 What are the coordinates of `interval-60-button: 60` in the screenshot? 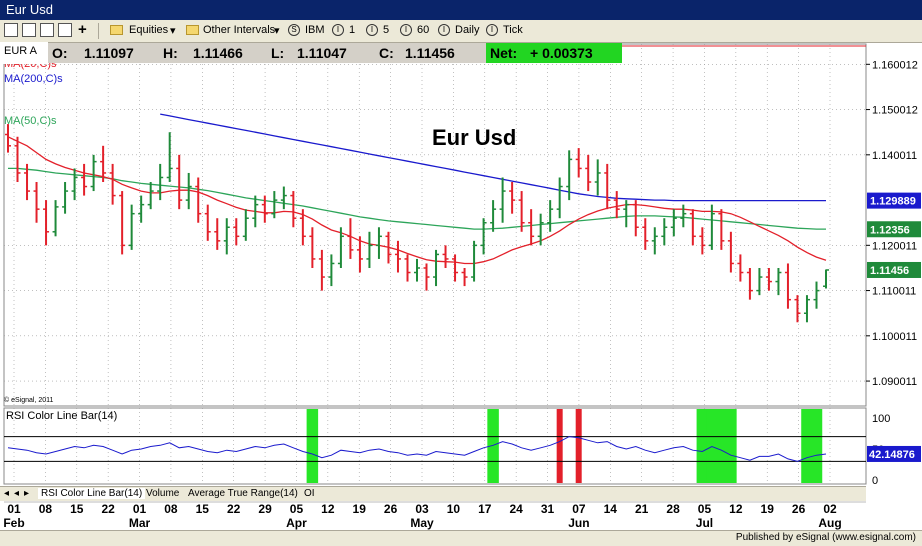 It's located at (423, 30).